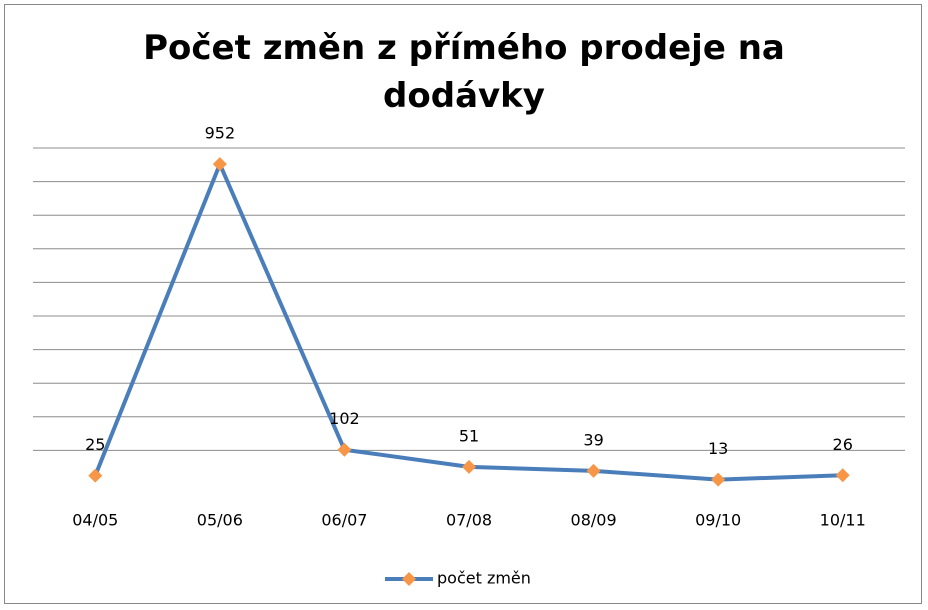  I want to click on data-label: 102, so click(344, 418).